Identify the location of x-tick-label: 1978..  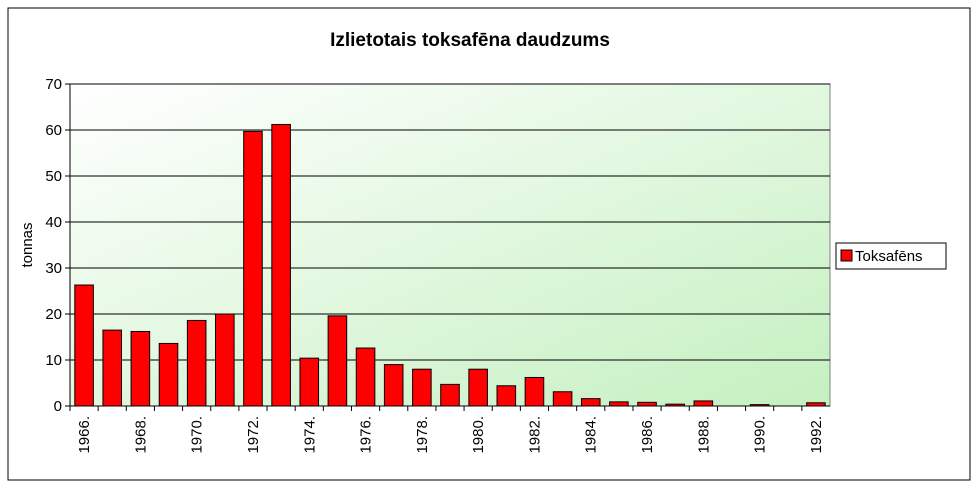
(422, 435).